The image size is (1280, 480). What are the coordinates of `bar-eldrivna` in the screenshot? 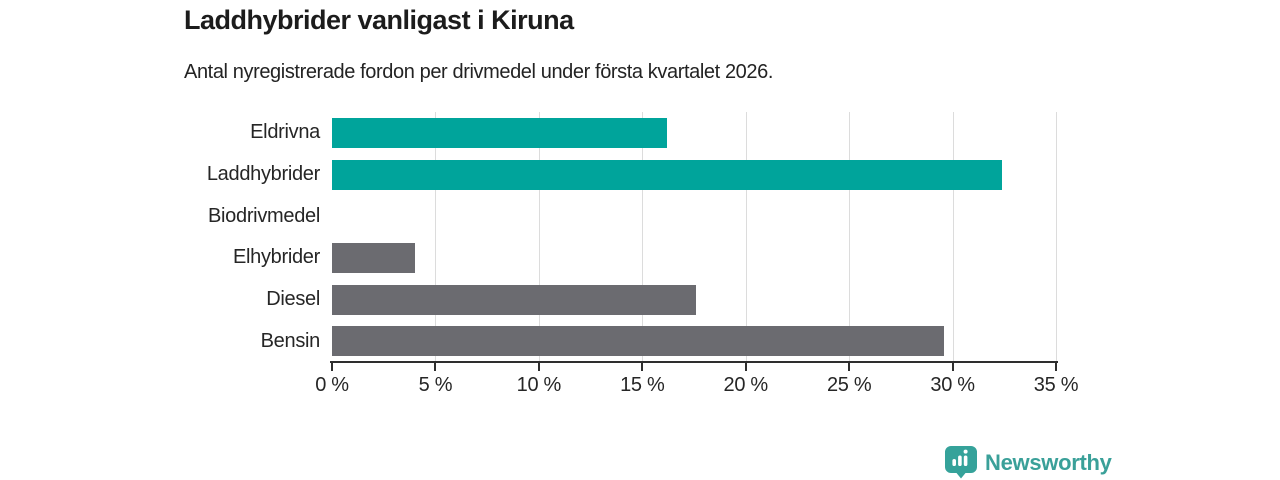 It's located at (500, 132).